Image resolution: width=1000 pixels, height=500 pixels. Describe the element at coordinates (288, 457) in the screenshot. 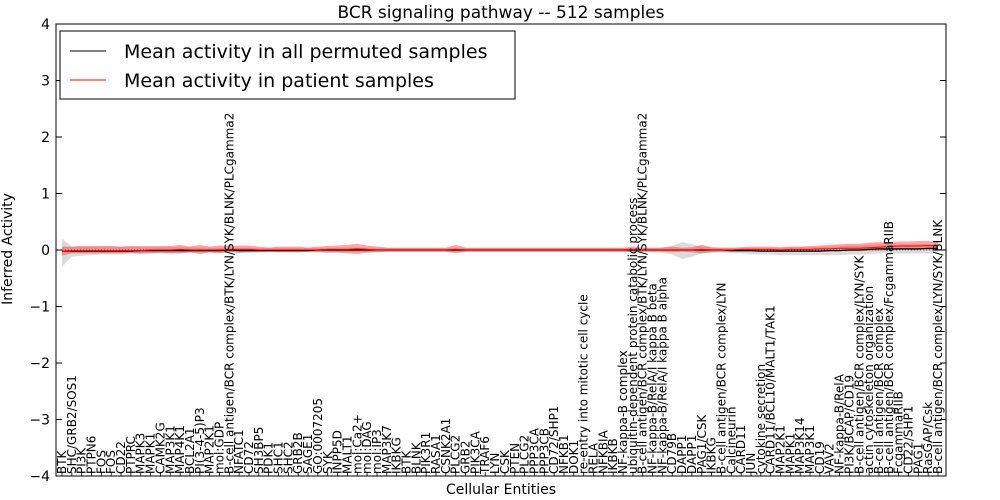

I see `x-tick-label: SHC2` at that location.